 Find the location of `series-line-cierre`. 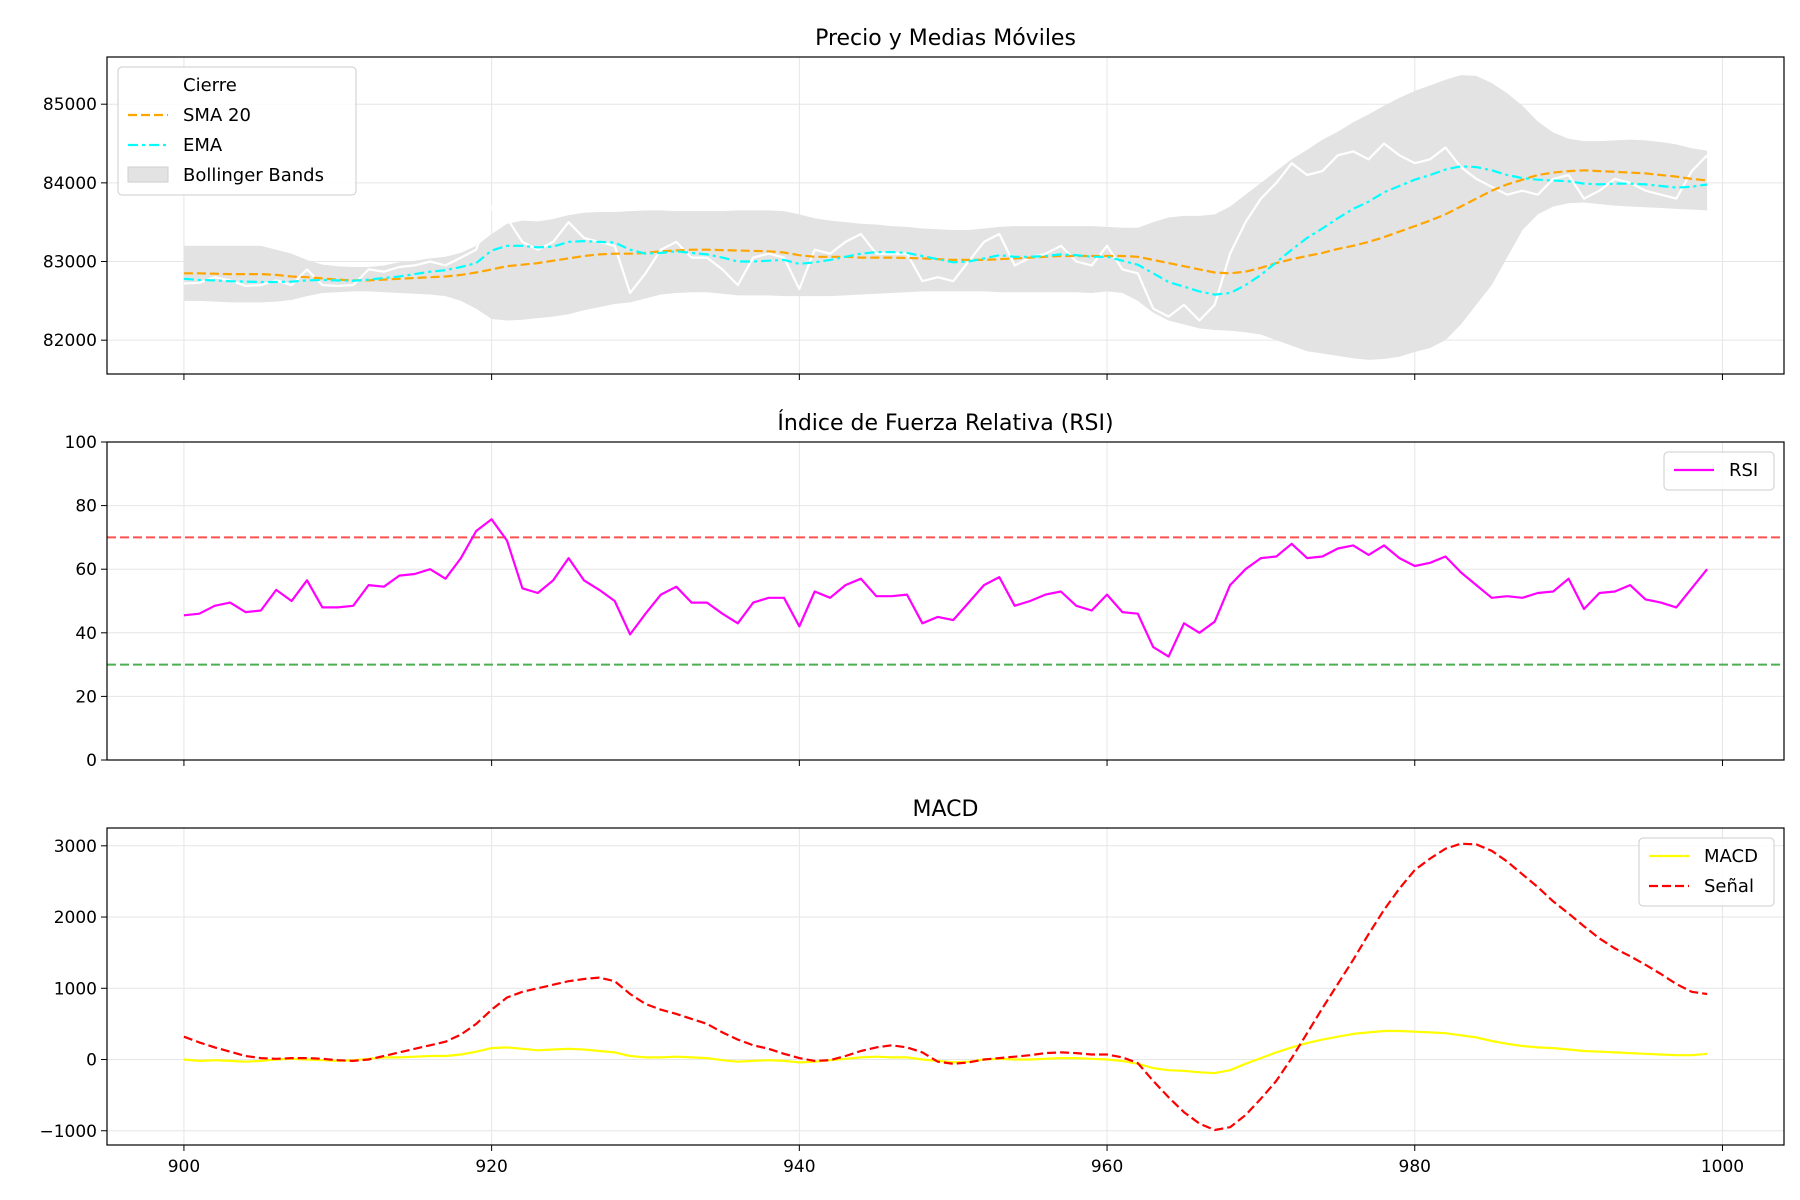

series-line-cierre is located at coordinates (945, 232).